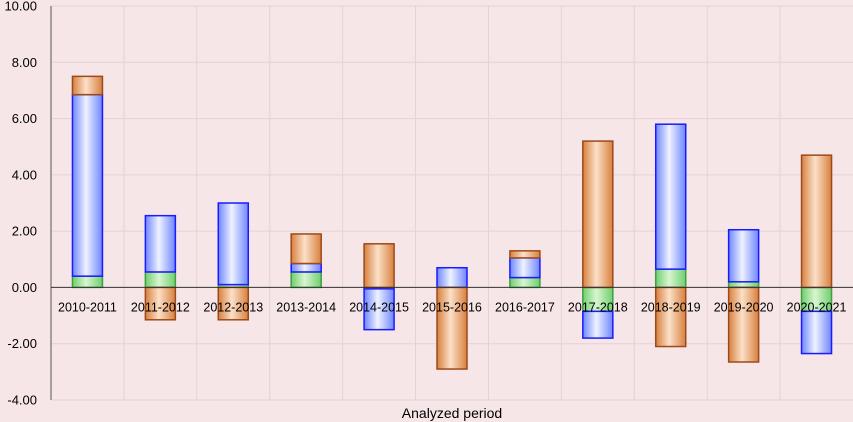 The width and height of the screenshot is (853, 422). I want to click on x-tick-label: 2017-2018, so click(598, 307).